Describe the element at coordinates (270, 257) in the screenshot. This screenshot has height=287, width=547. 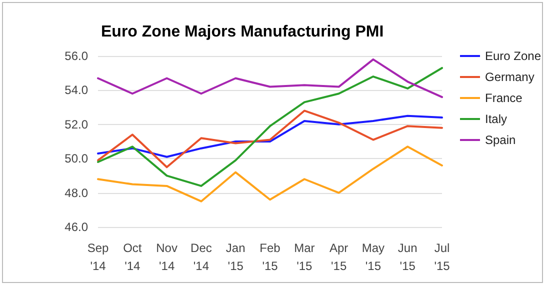
I see `x-tick-label: Feb '15` at that location.